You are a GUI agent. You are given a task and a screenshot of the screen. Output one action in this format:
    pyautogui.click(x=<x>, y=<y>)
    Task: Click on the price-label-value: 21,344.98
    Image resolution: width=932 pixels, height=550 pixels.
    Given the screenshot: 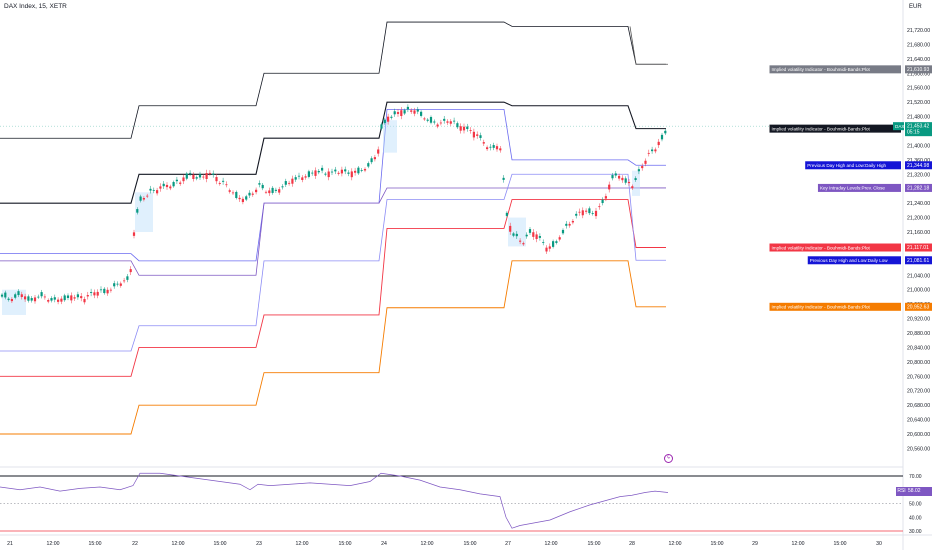 What is the action you would take?
    pyautogui.click(x=918, y=166)
    